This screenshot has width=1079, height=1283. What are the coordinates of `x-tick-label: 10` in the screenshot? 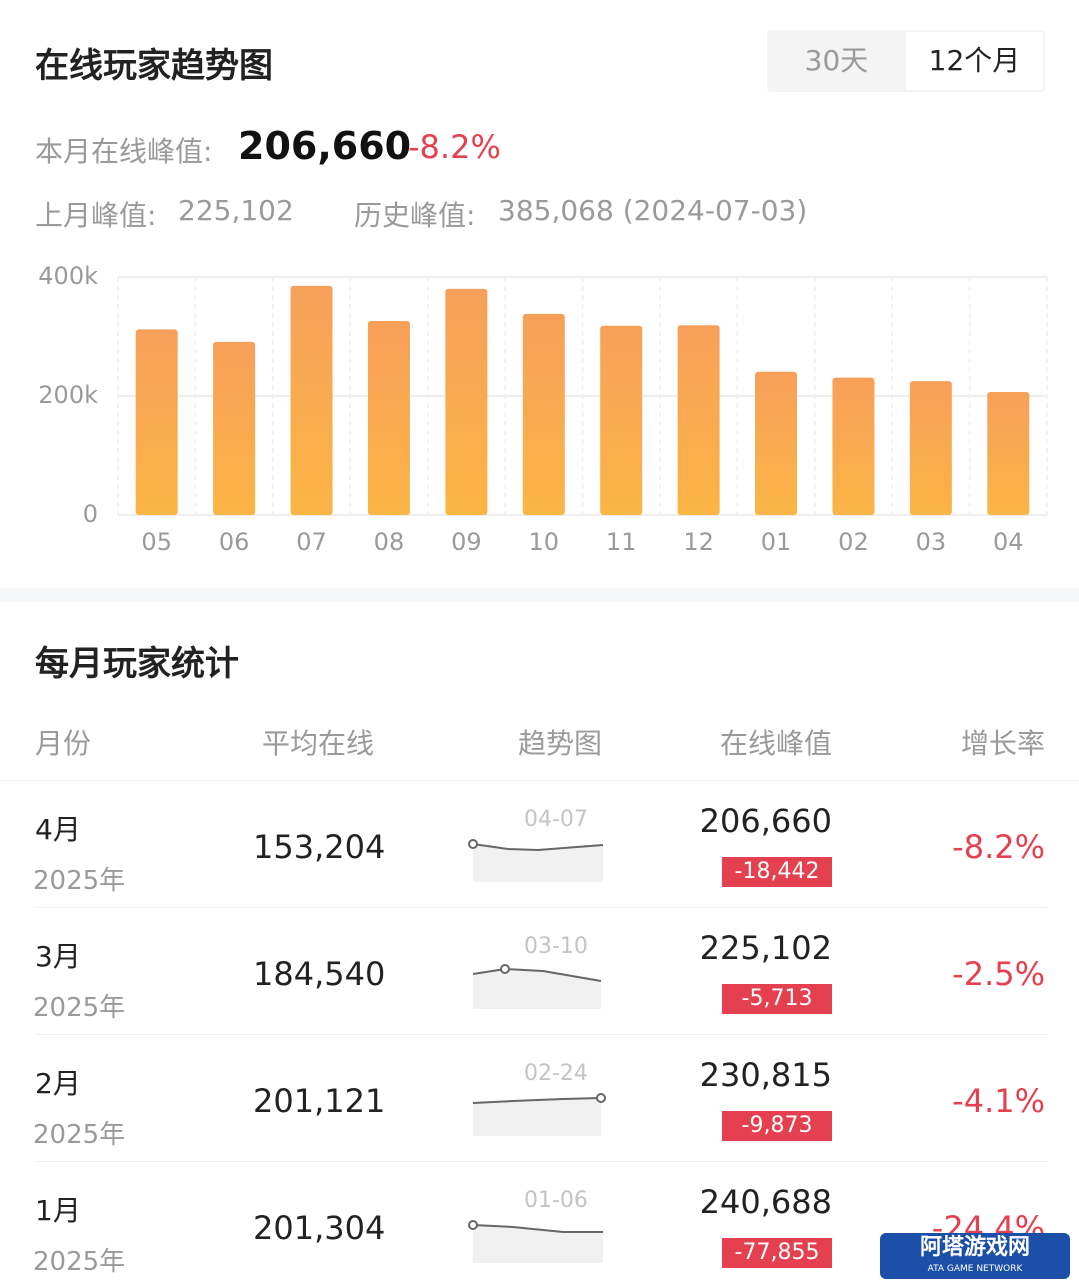 It's located at (544, 542).